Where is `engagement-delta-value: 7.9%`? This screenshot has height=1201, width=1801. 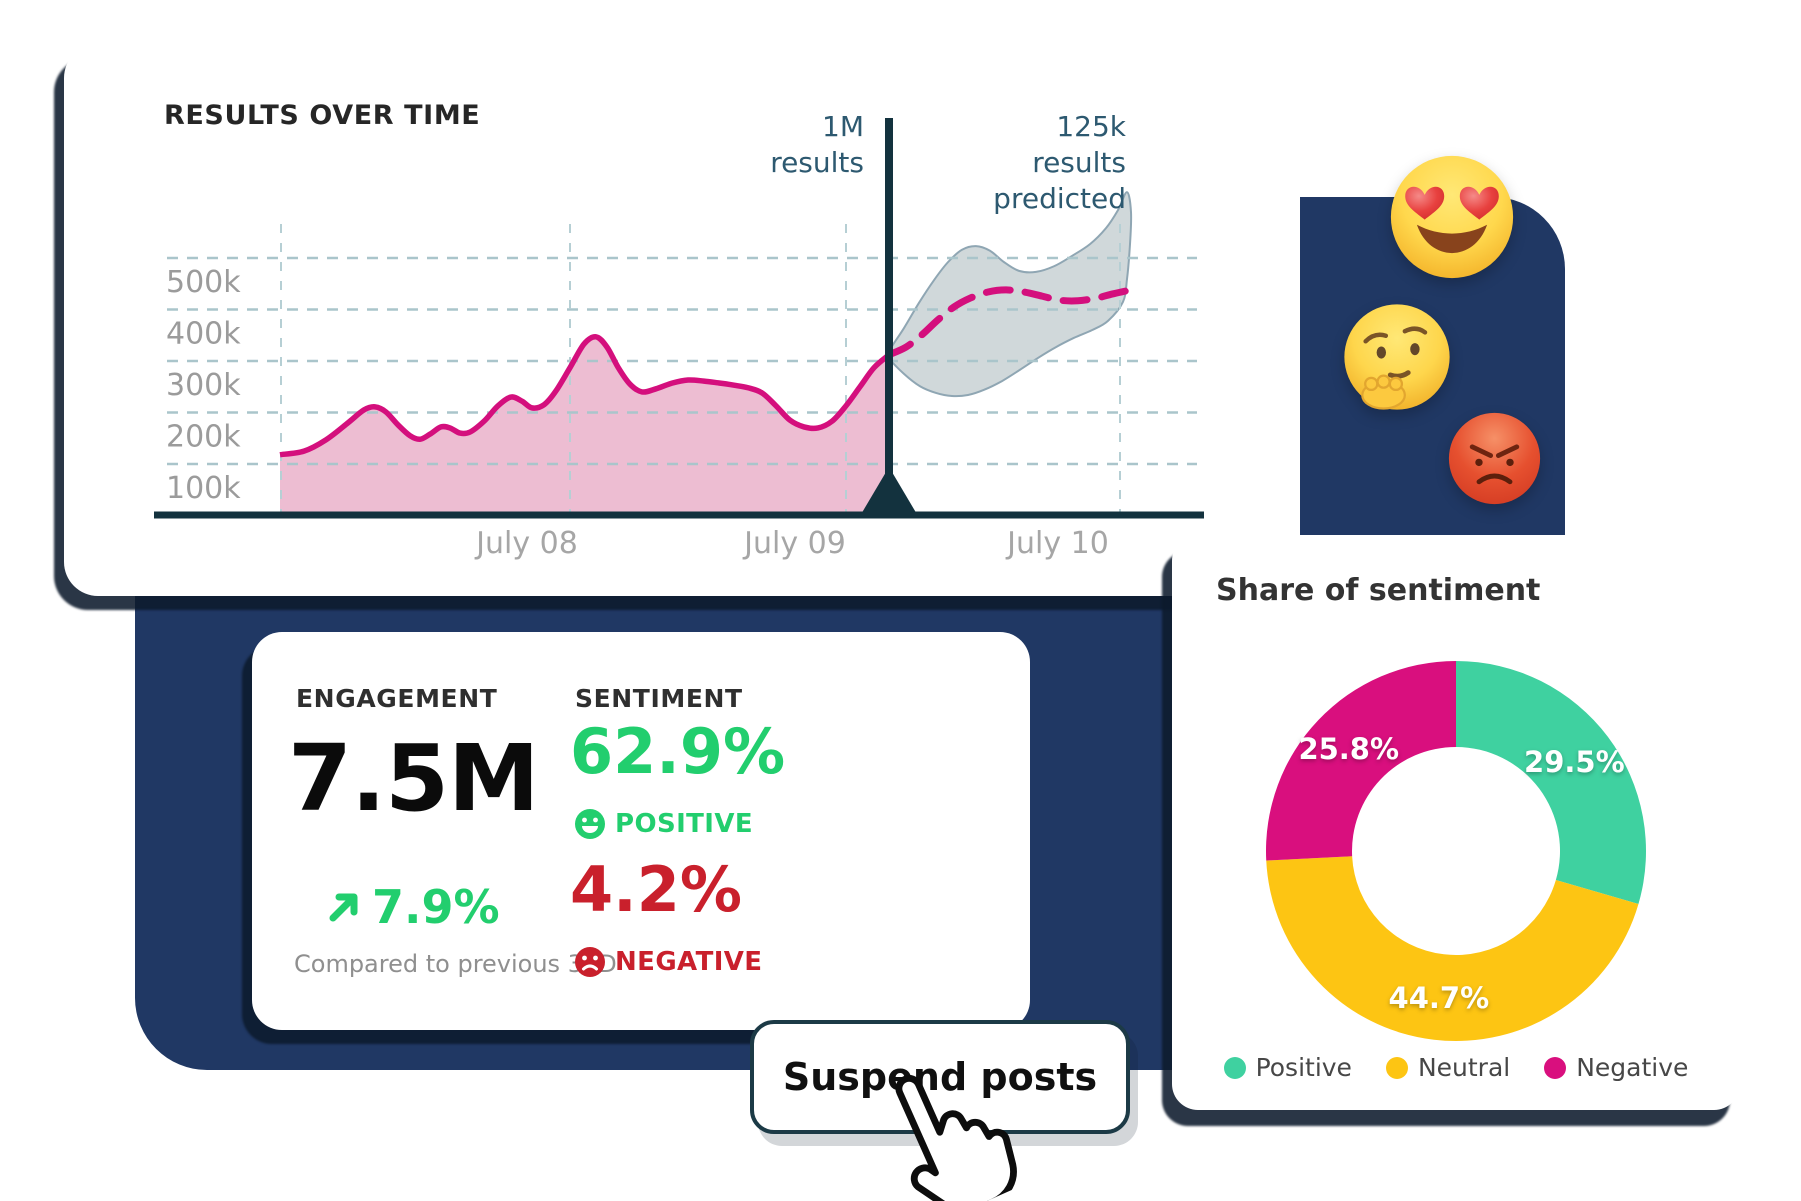
engagement-delta-value: 7.9% is located at coordinates (436, 907).